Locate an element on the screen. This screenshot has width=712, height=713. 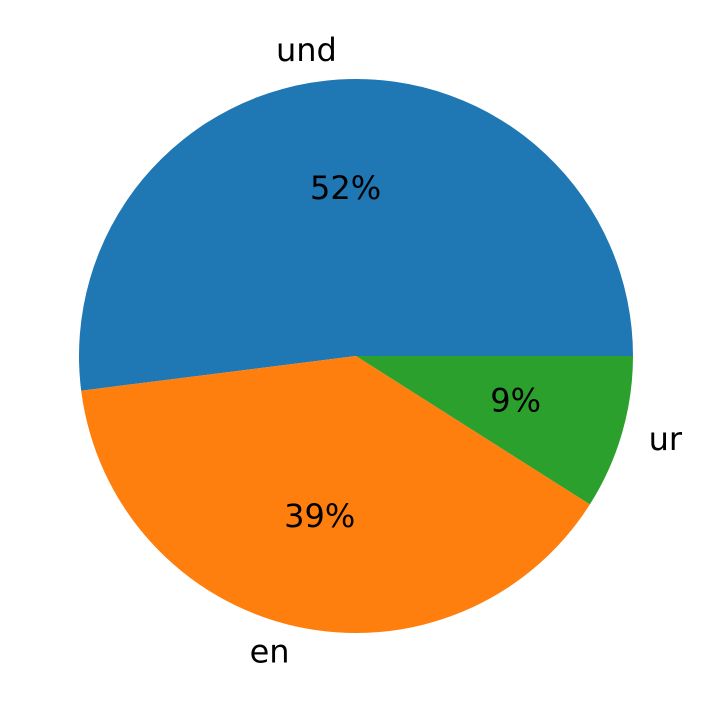
slice-label: und is located at coordinates (306, 50).